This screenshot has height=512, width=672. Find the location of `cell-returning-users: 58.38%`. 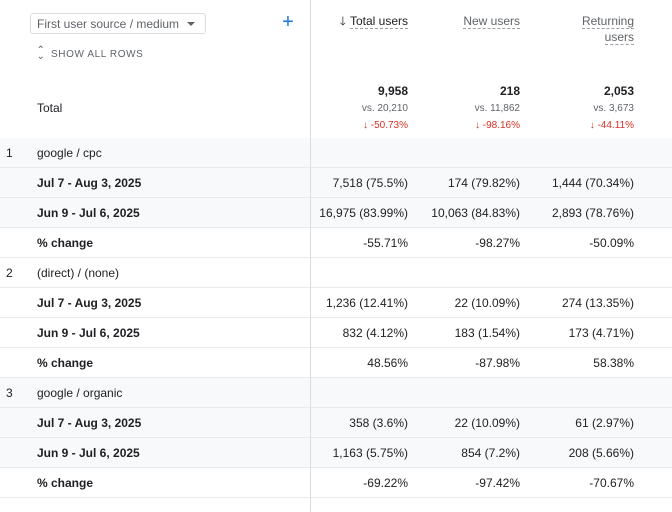

cell-returning-users: 58.38% is located at coordinates (613, 363).